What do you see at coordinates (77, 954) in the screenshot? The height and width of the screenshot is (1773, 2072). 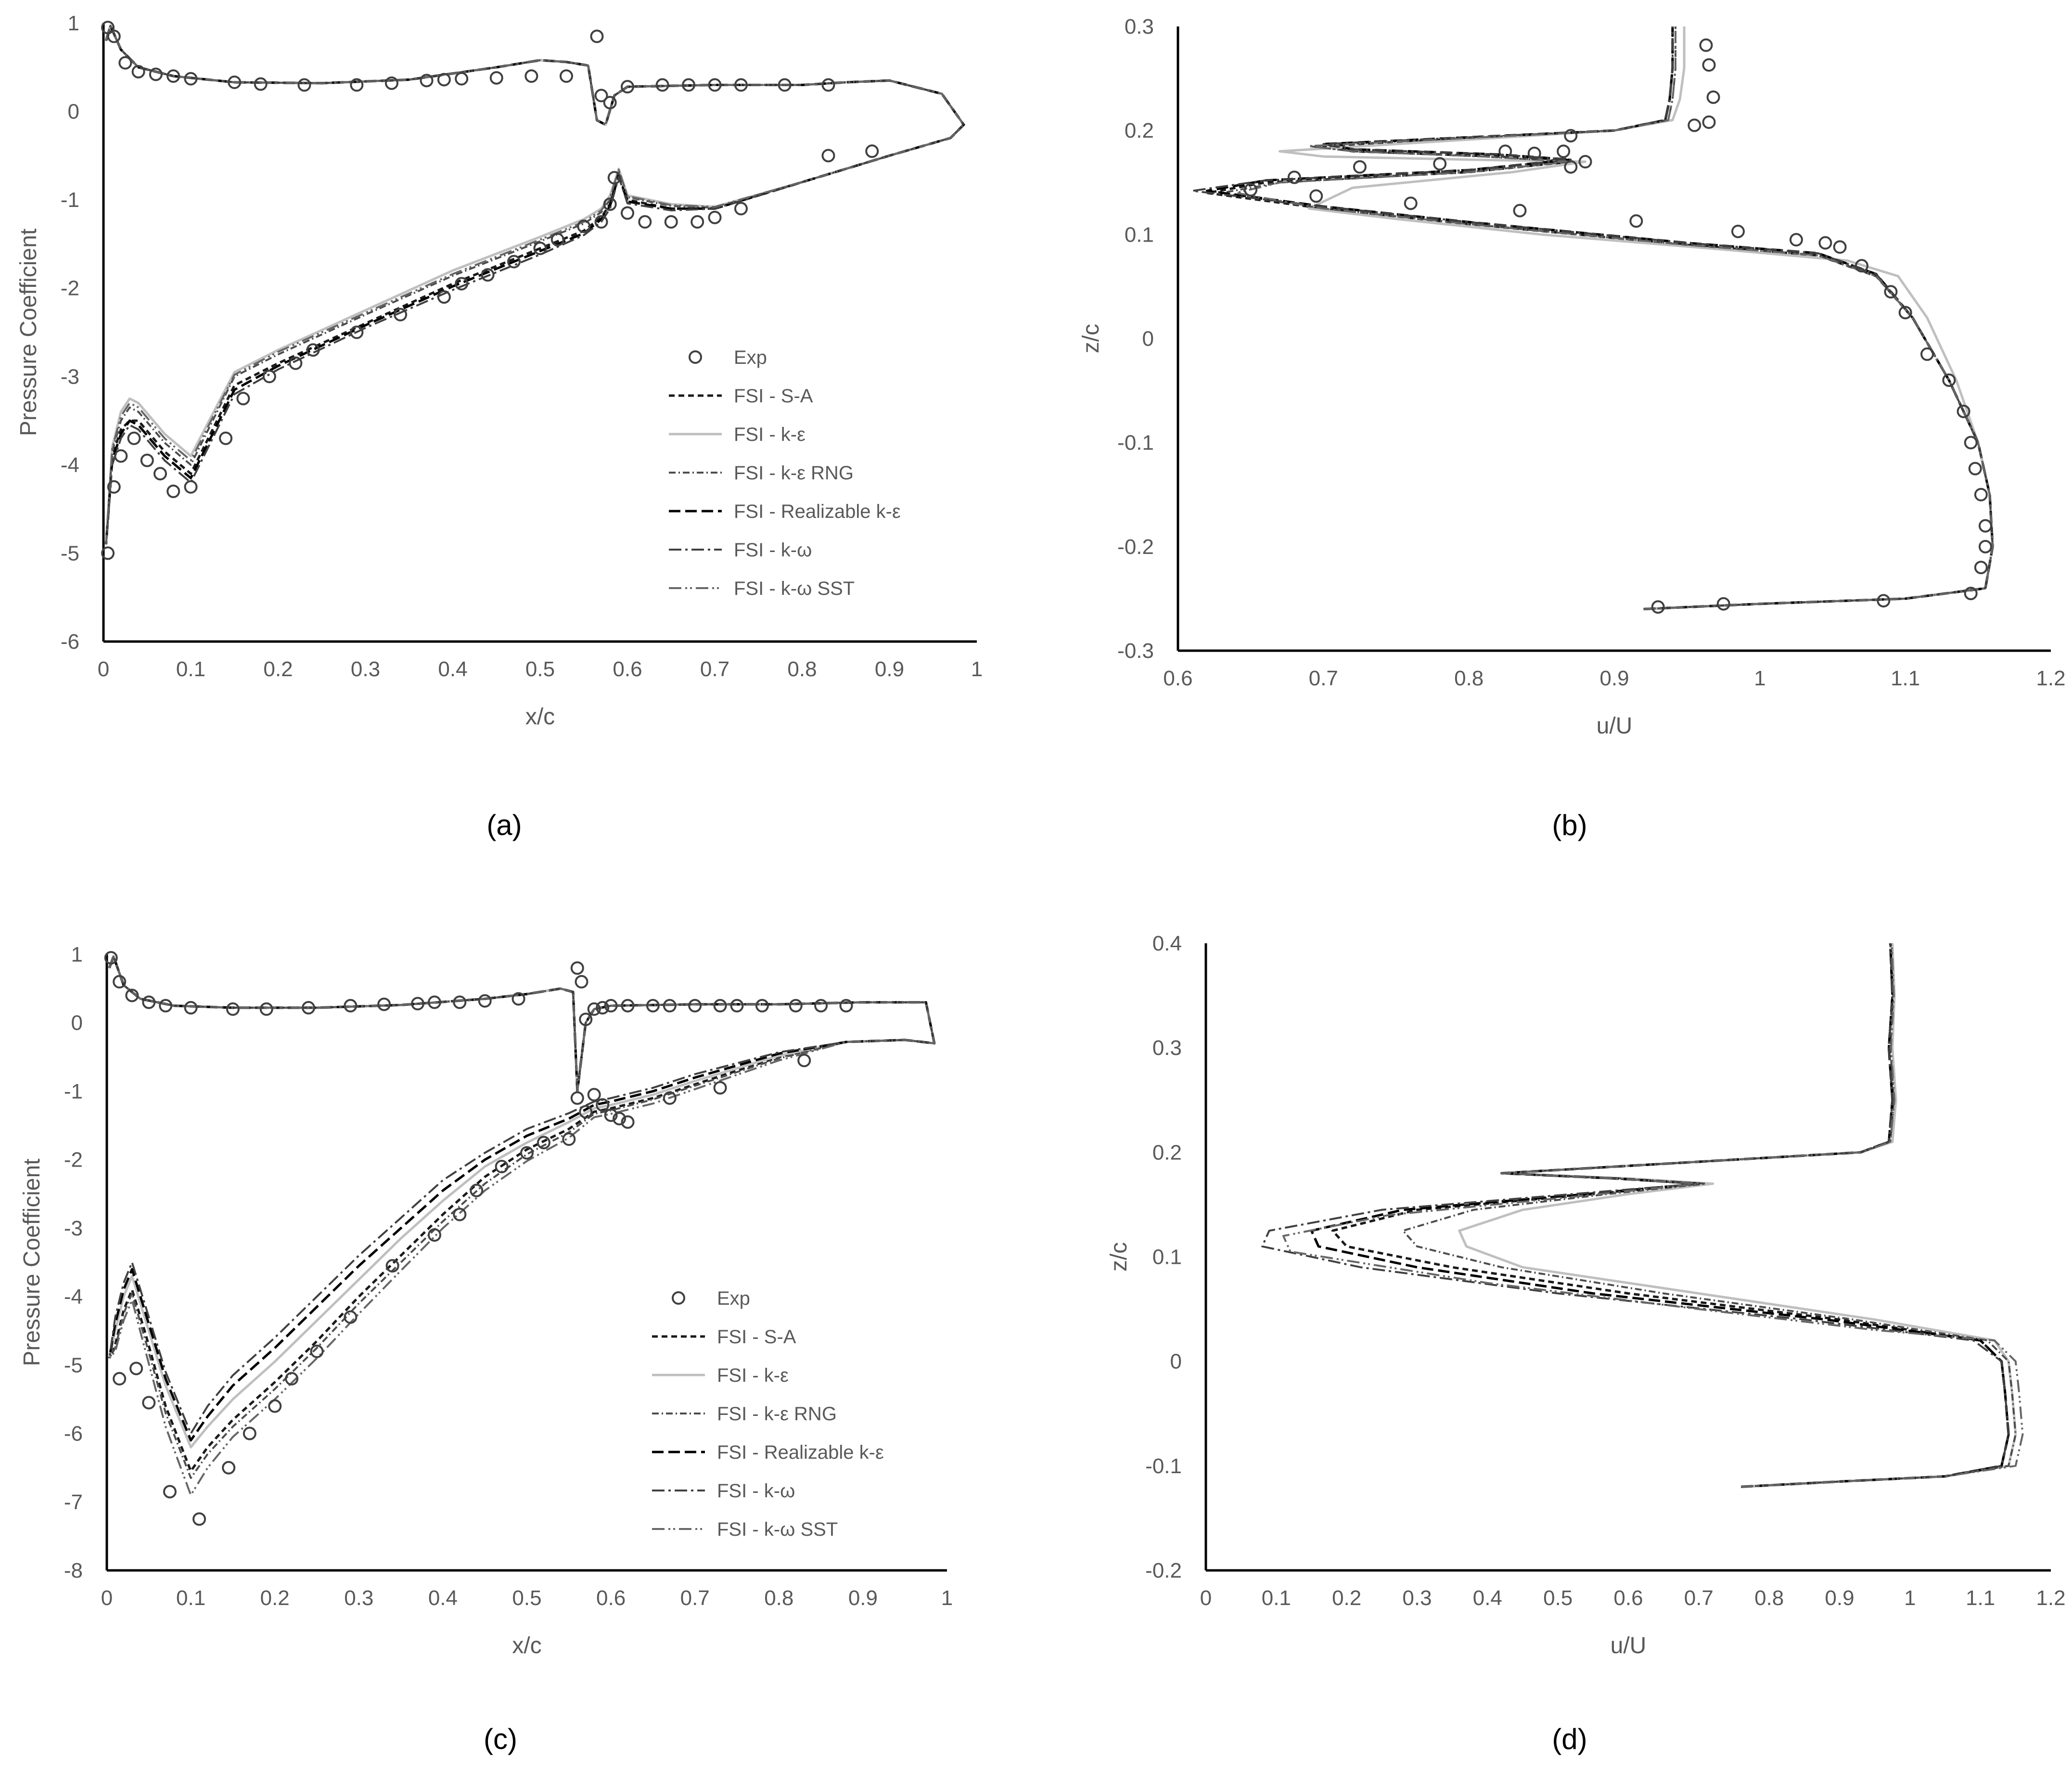 I see `y-tick-label: 1` at bounding box center [77, 954].